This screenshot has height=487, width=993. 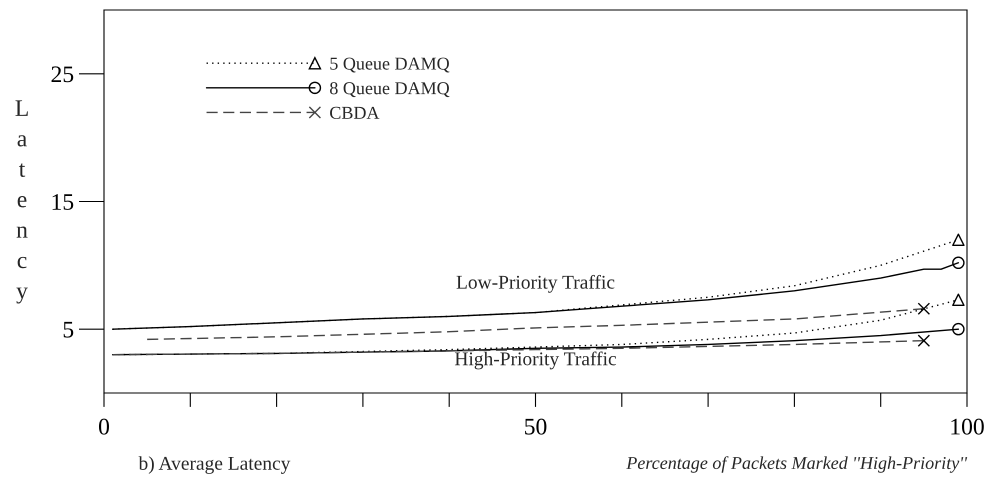 I want to click on x-tick-label: 100, so click(x=967, y=426).